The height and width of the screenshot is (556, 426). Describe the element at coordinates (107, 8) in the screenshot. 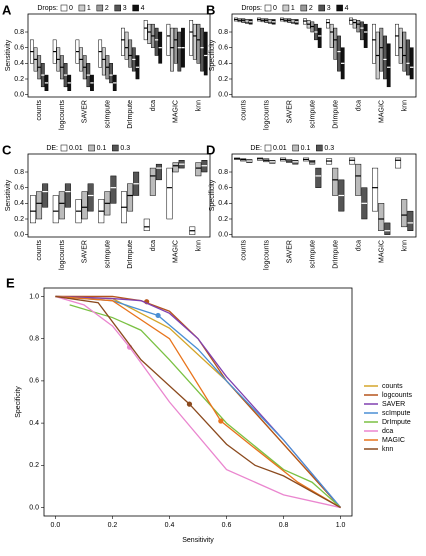

I see `legend-label: 2` at that location.